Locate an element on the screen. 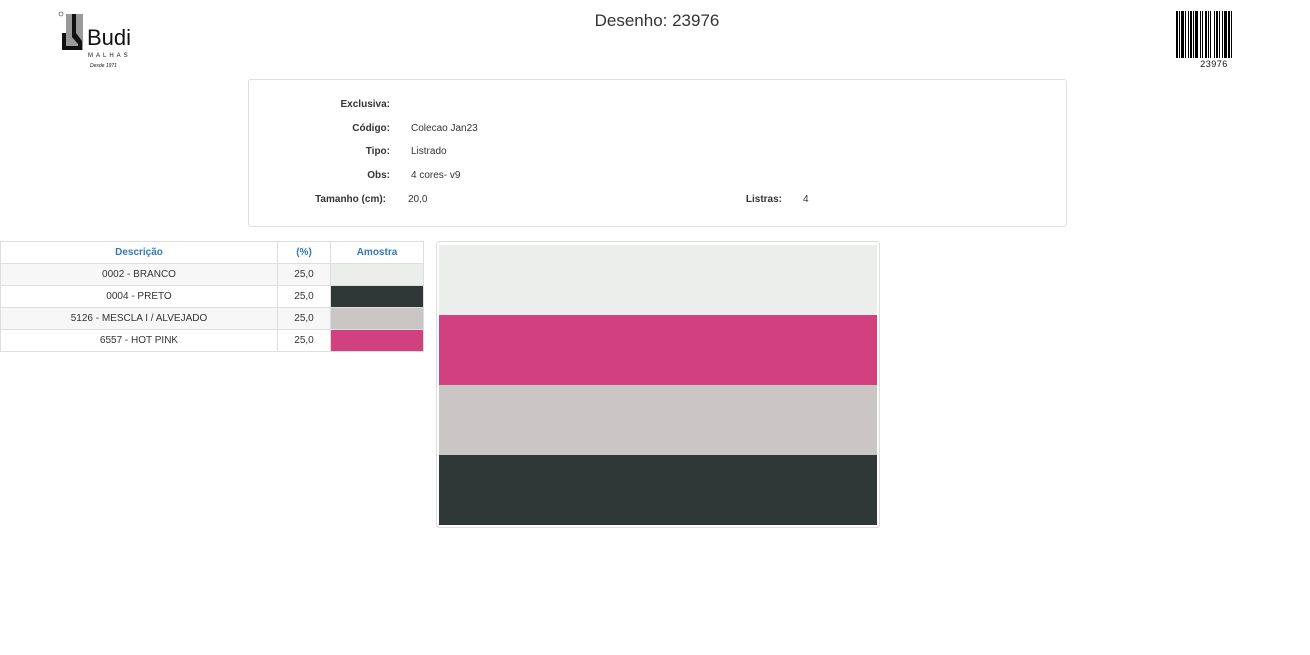 The height and width of the screenshot is (655, 1310). table-row: 5126 - MESCLA I / ALVEJADO 25,0 is located at coordinates (212, 318).